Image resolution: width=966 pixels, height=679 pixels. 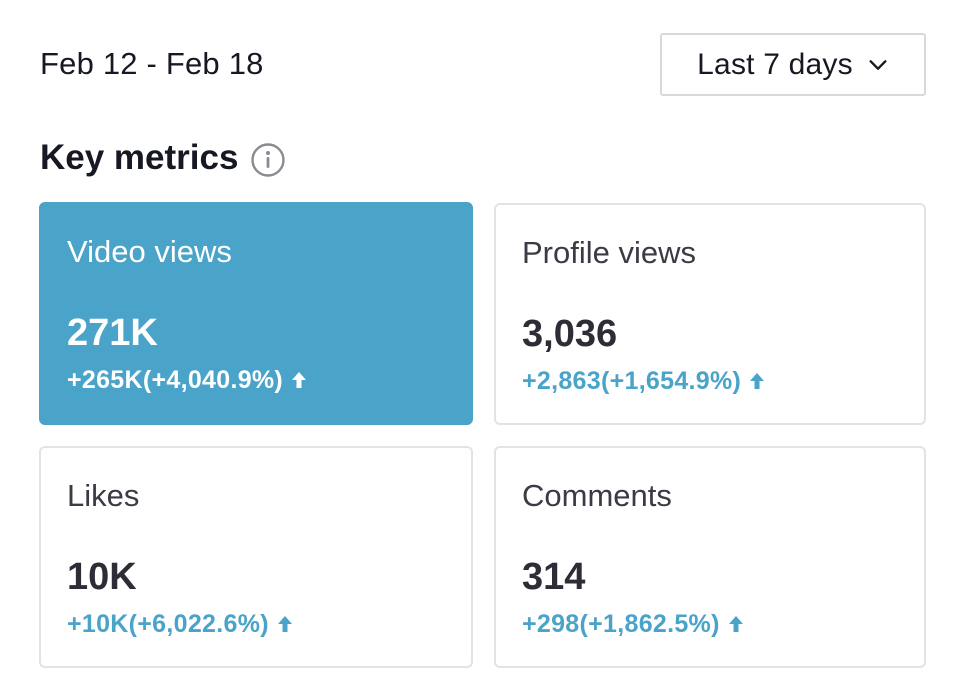 What do you see at coordinates (103, 495) in the screenshot?
I see `metric-label: Likes` at bounding box center [103, 495].